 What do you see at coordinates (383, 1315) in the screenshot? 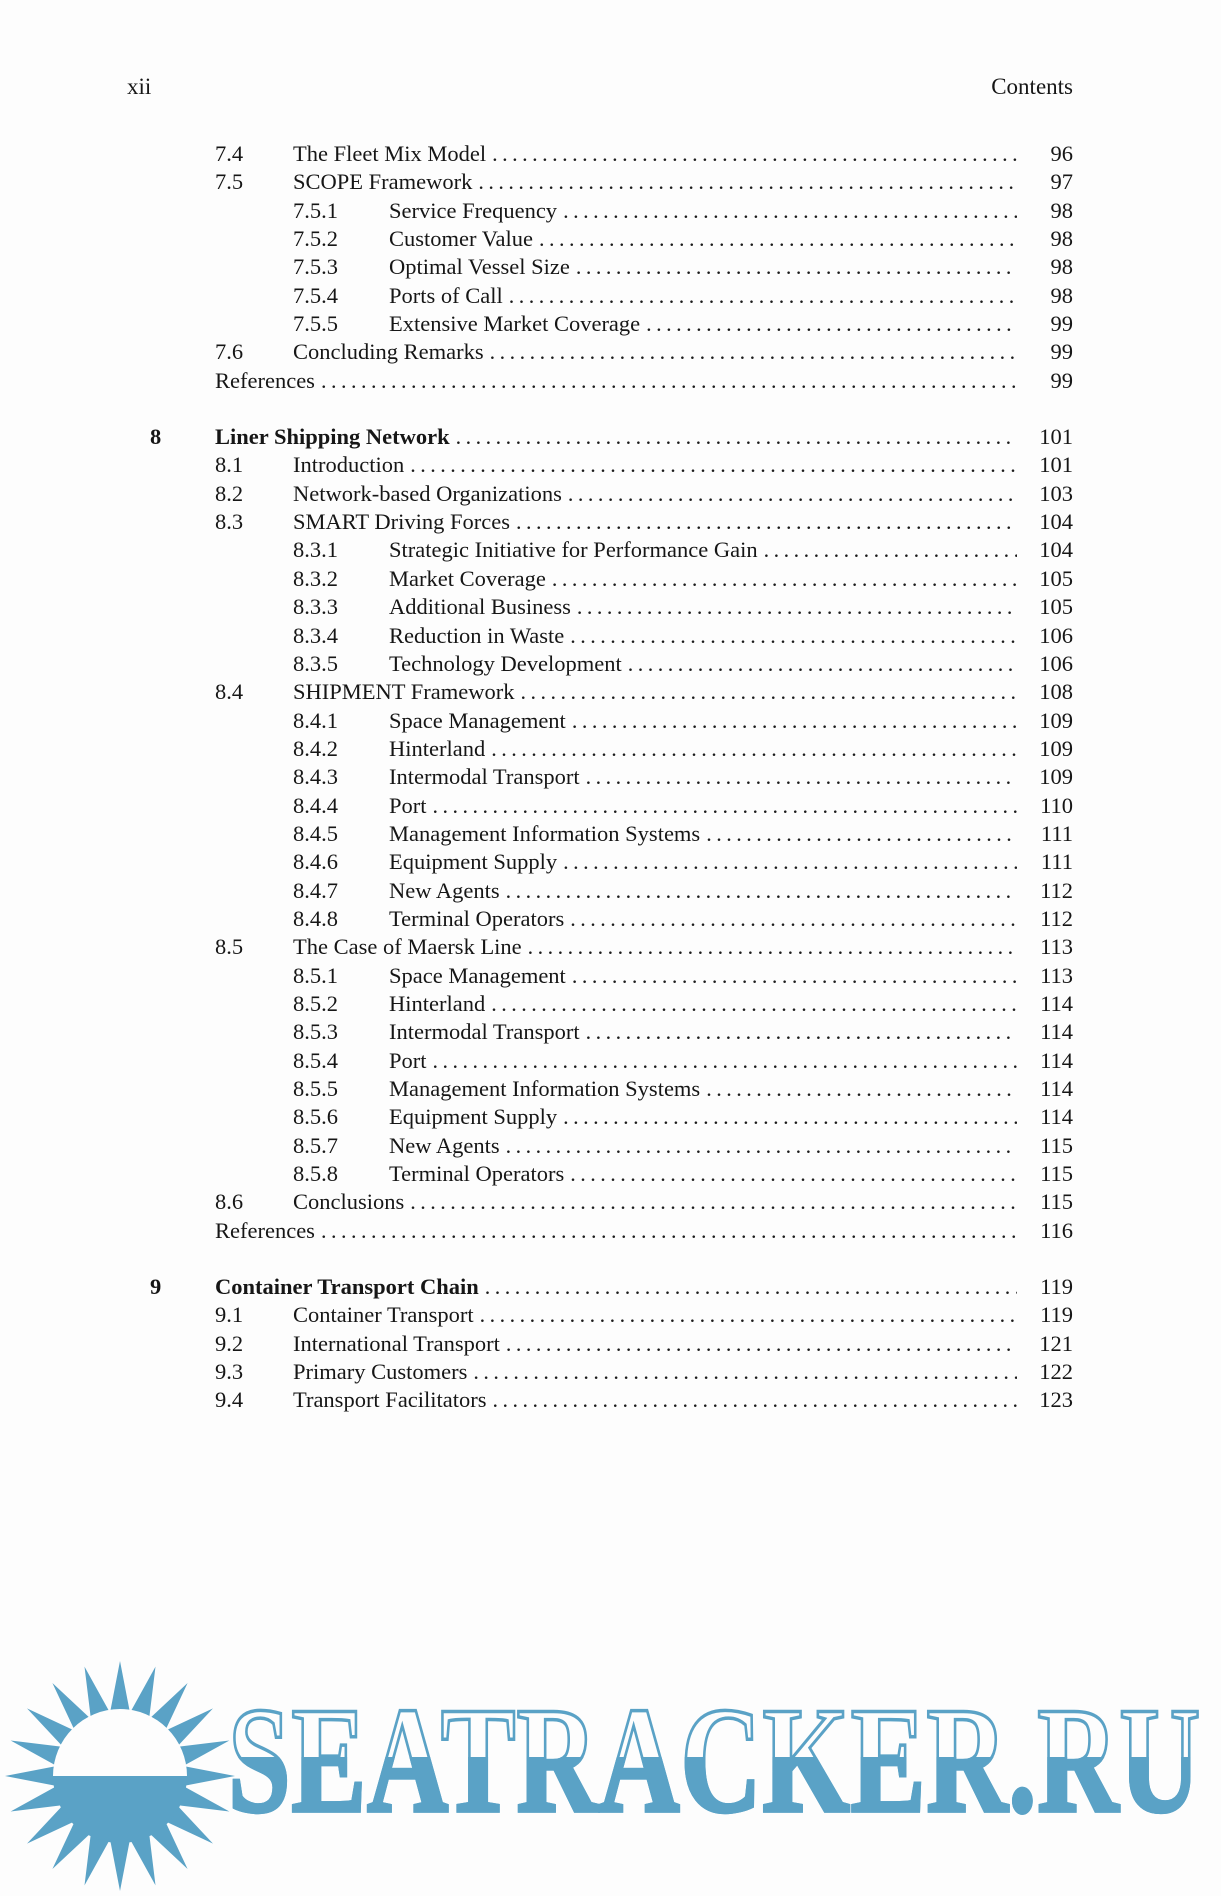
I see `toc-entry-title: Container Transport` at bounding box center [383, 1315].